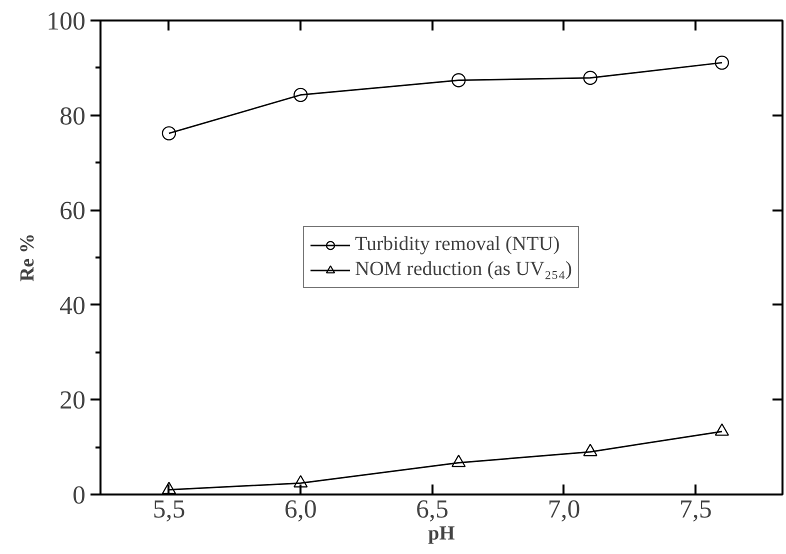 The image size is (786, 554). Describe the element at coordinates (73, 305) in the screenshot. I see `y-tick-label: 40` at that location.